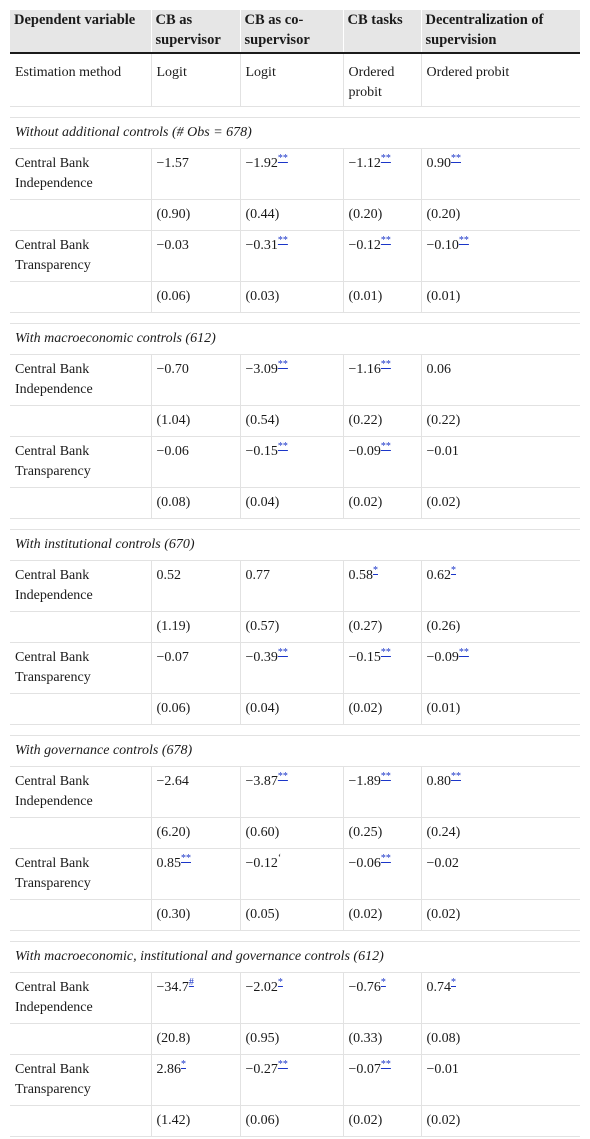  I want to click on std-error-row: (6.20) (0.60) (0.25) (0.24), so click(295, 832).